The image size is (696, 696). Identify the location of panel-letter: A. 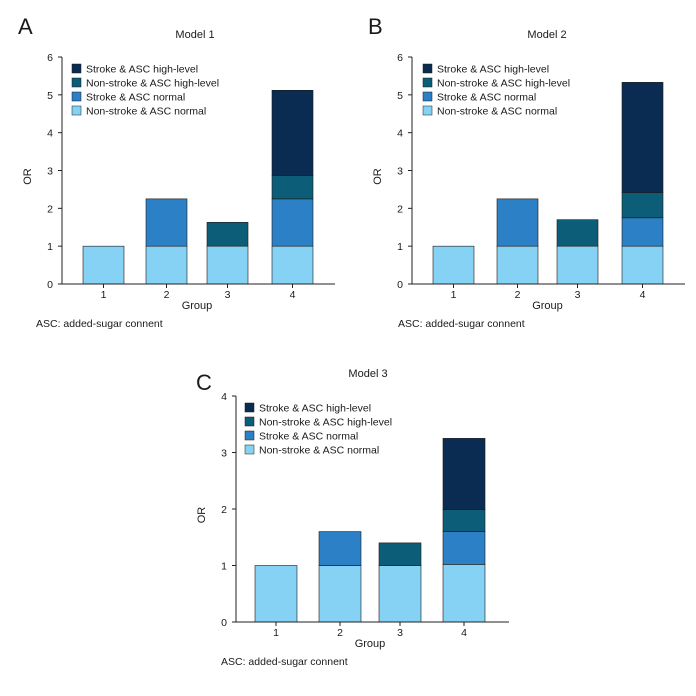
(25, 26).